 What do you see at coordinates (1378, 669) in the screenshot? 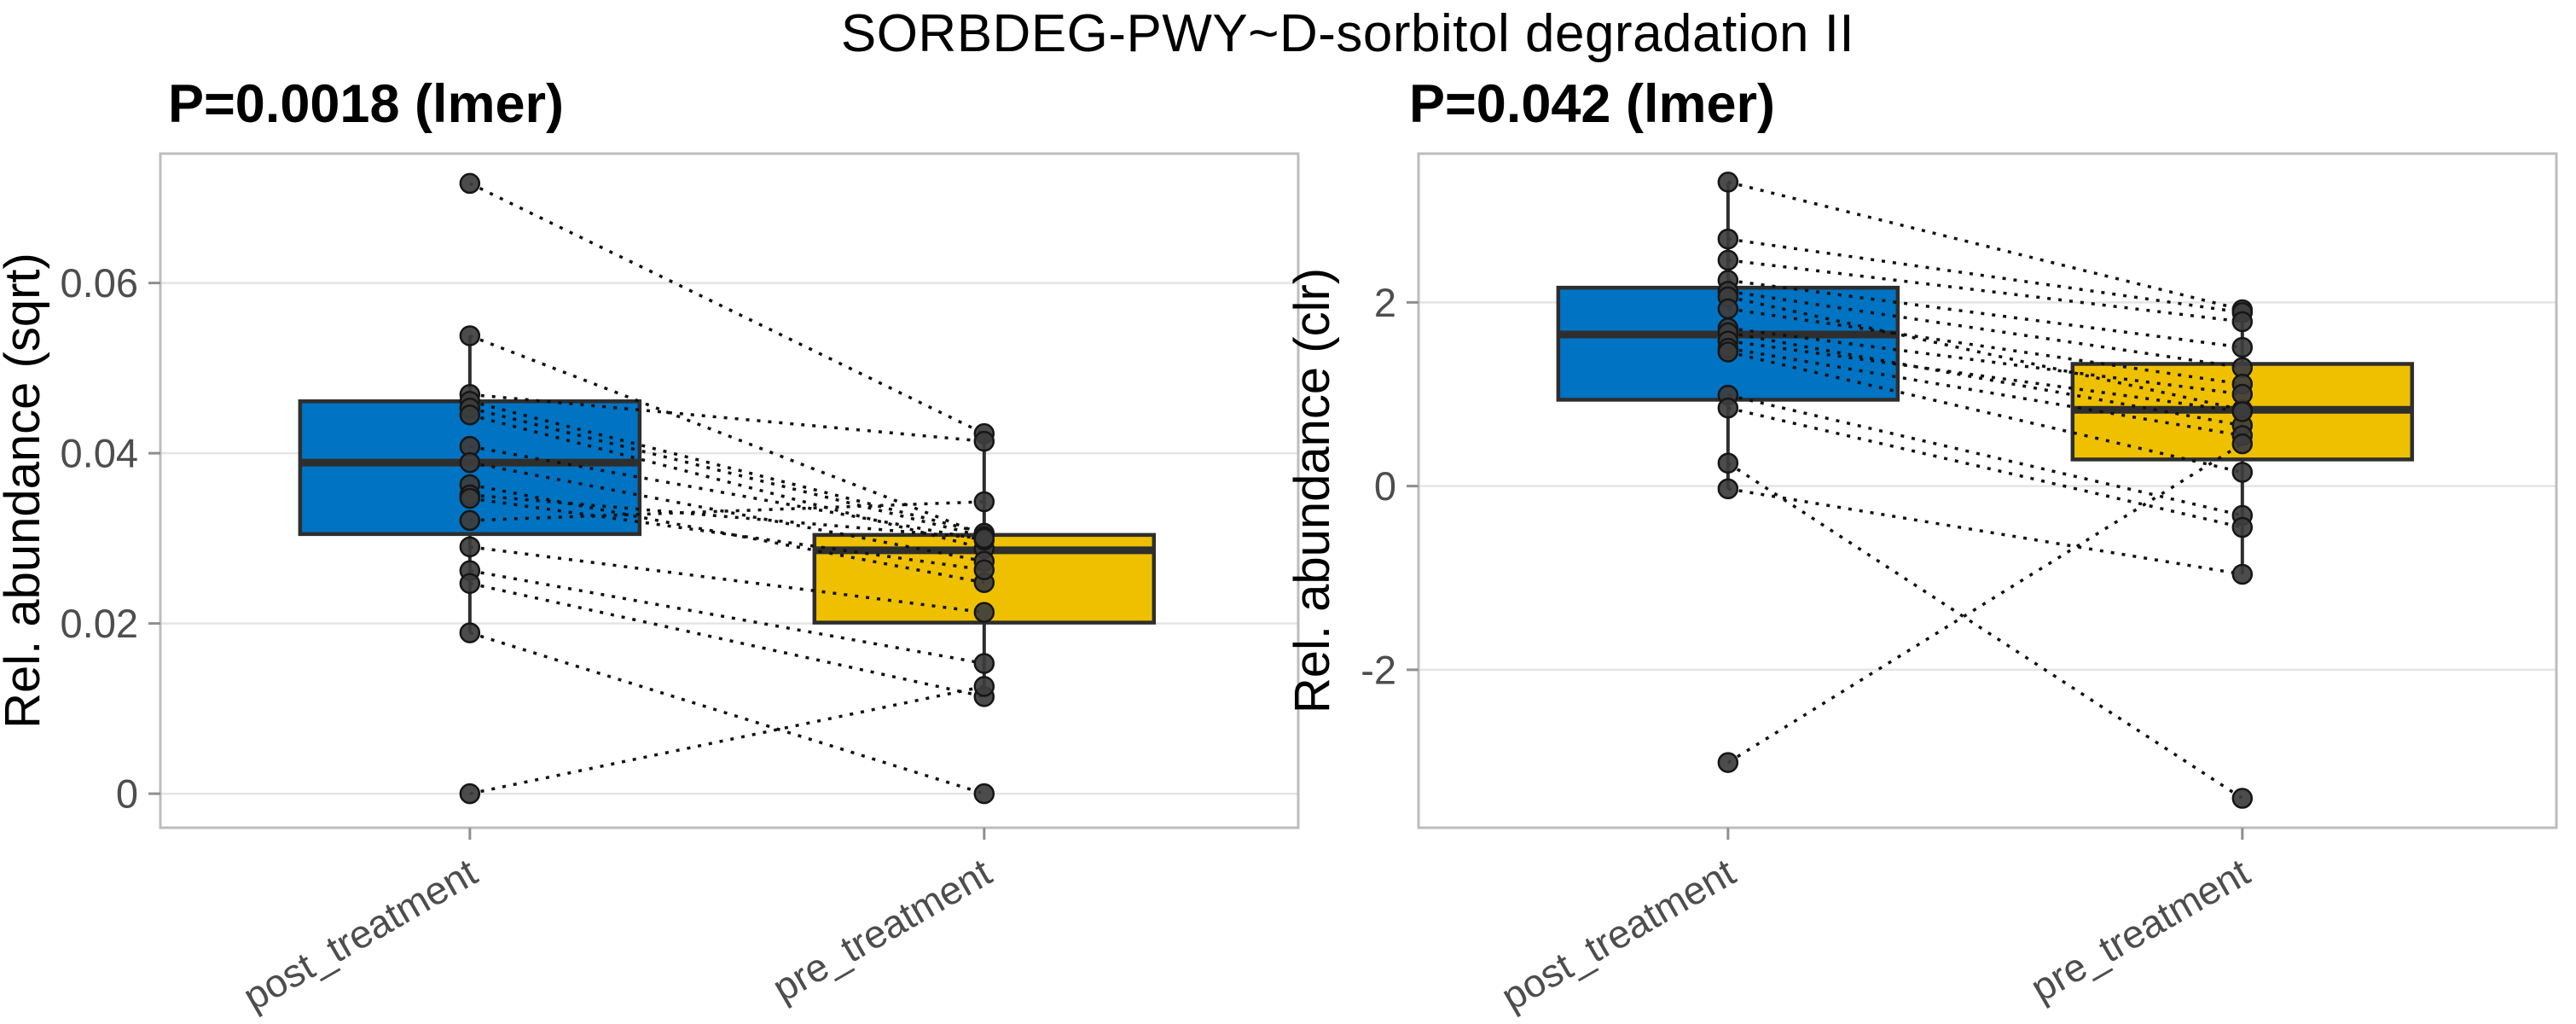
I see `y-tick-label: -2` at bounding box center [1378, 669].